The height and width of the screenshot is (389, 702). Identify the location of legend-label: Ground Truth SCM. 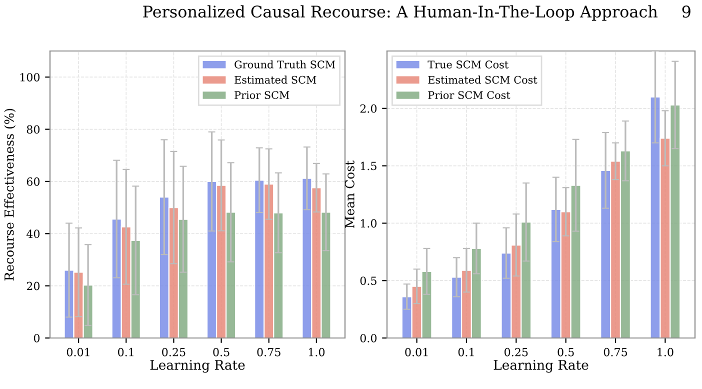
(285, 64).